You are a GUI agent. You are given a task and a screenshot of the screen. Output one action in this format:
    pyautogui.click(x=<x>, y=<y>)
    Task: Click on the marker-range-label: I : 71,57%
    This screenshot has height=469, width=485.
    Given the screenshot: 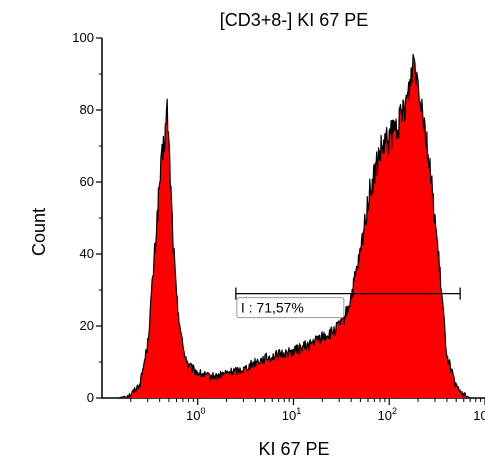 What is the action you would take?
    pyautogui.click(x=272, y=308)
    